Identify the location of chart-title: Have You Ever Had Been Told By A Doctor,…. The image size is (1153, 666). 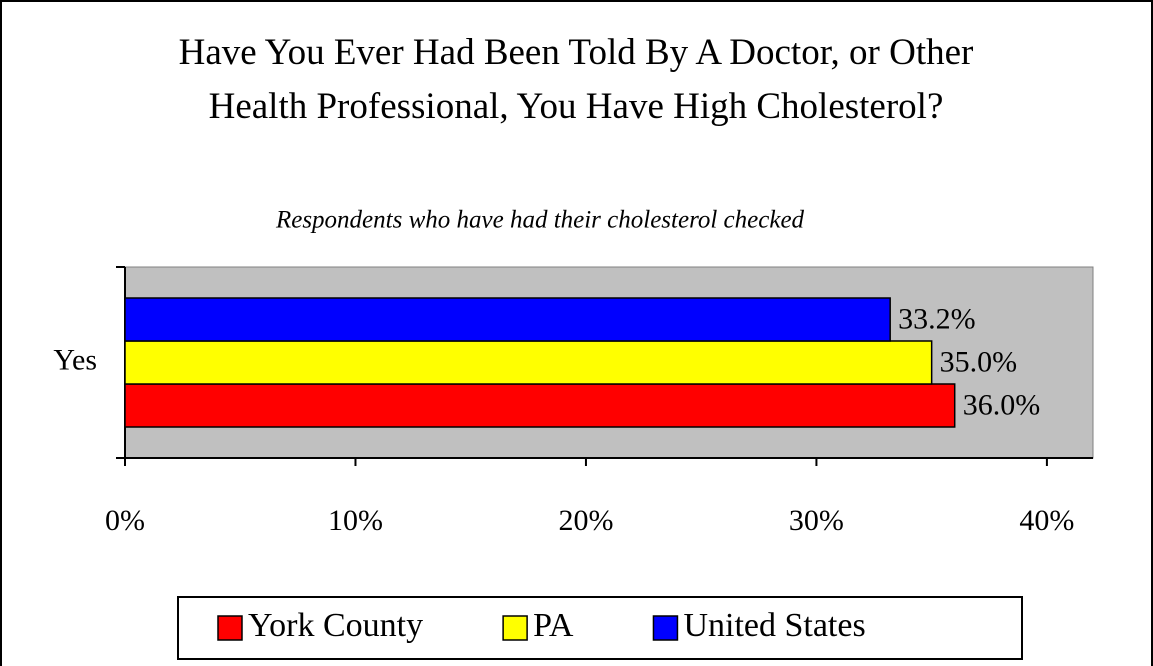
(576, 79).